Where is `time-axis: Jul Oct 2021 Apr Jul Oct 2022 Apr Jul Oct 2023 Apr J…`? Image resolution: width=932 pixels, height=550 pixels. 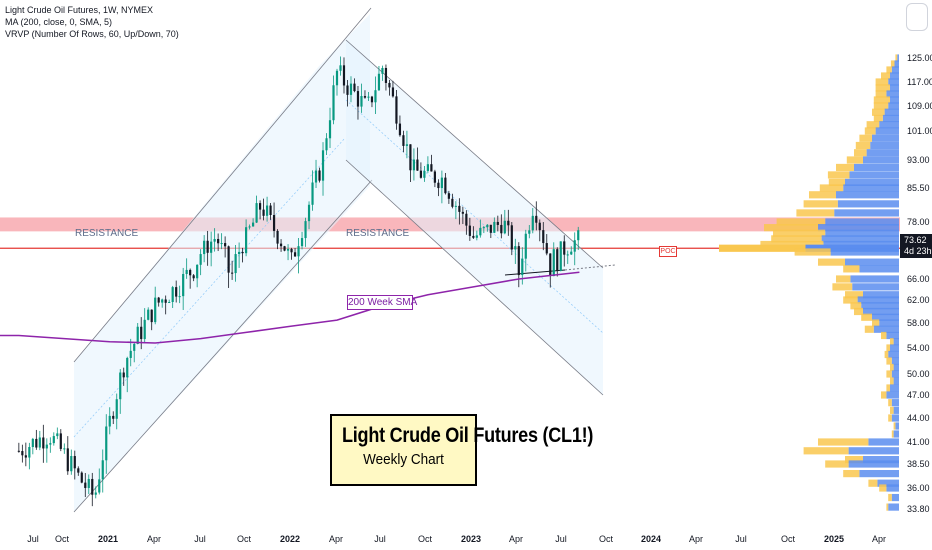 time-axis: Jul Oct 2021 Apr Jul Oct 2022 Apr Jul Oct 2023 Apr J… is located at coordinates (456, 539).